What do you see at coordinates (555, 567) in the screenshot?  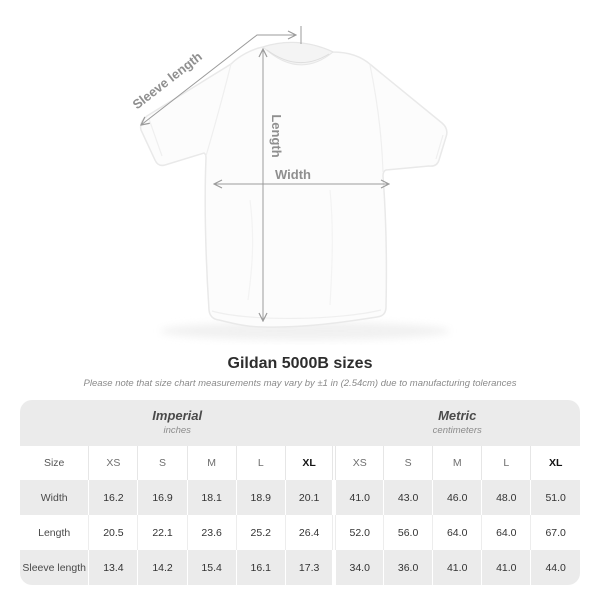 I see `table-cell: 44.0` at bounding box center [555, 567].